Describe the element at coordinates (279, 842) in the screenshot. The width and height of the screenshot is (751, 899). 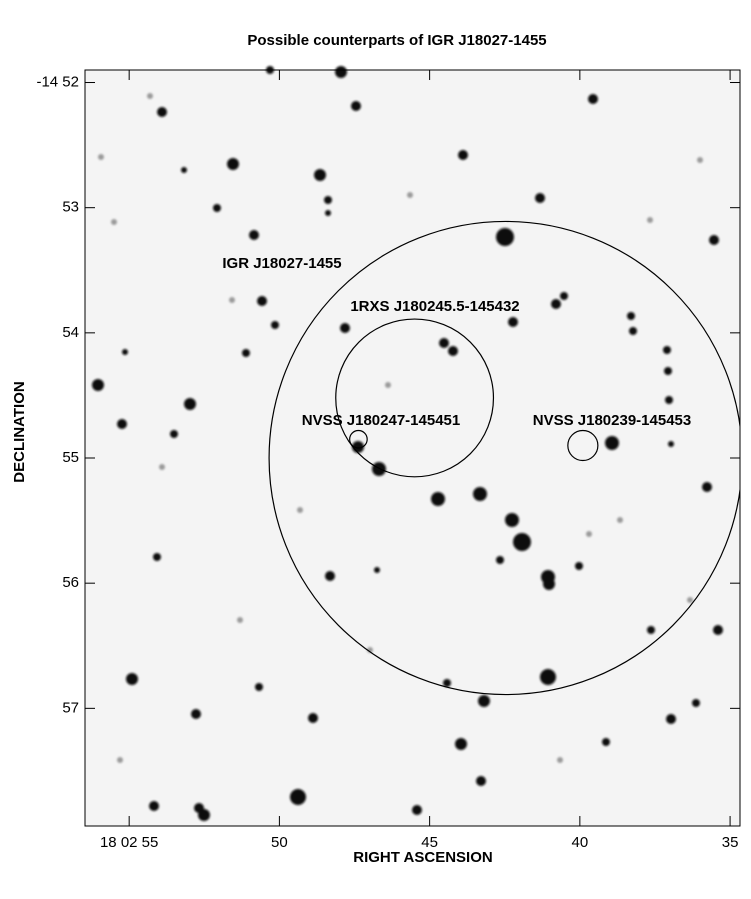
I see `x-tick-label: 50` at that location.